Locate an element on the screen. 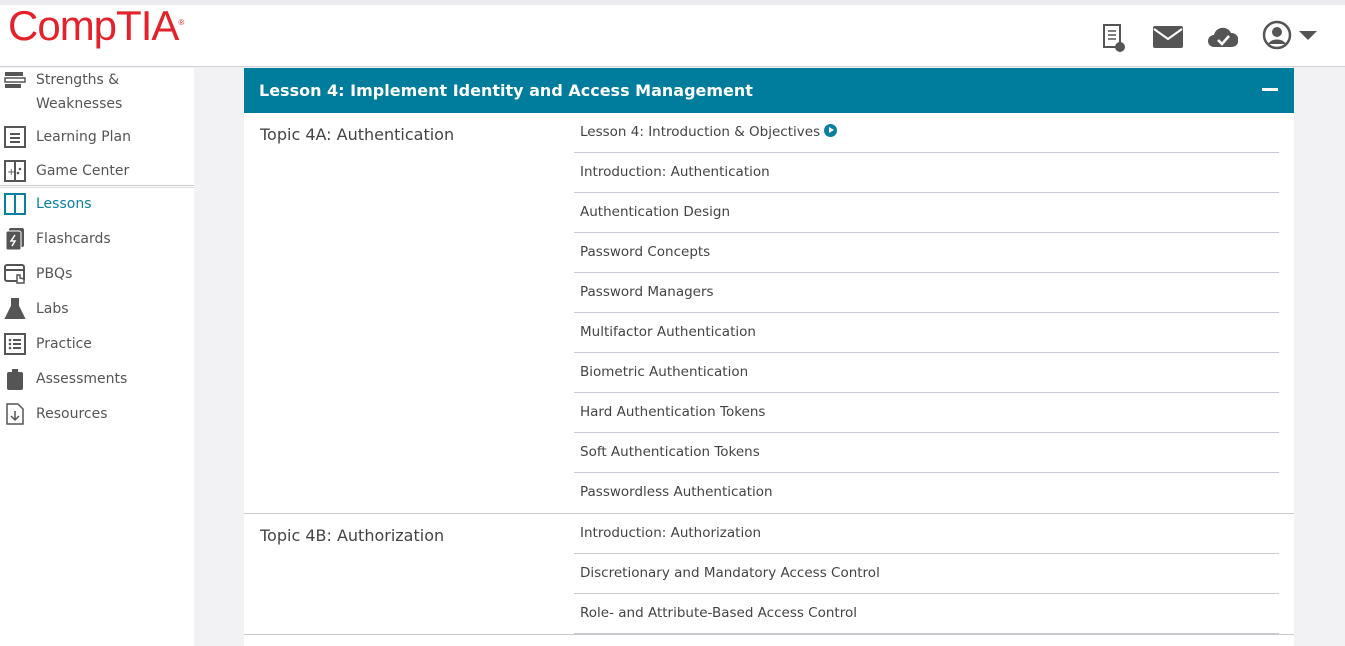 The width and height of the screenshot is (1345, 646). pbq-icon is located at coordinates (14, 274).